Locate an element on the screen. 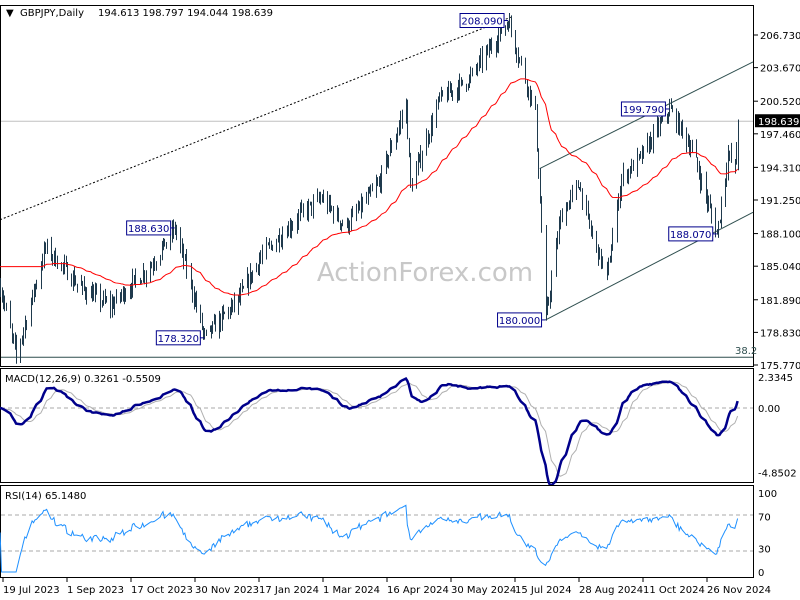  collapse-triangle-icon: ▼ is located at coordinates (10, 13).